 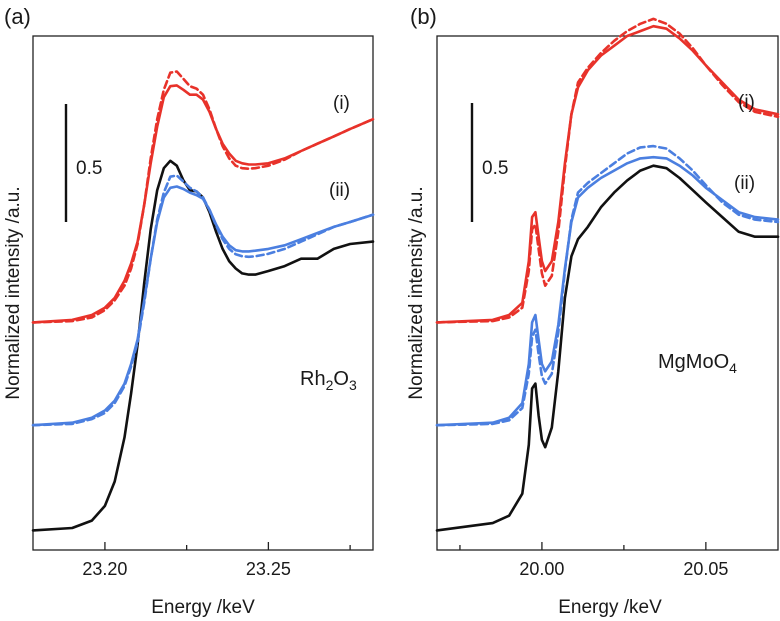 What do you see at coordinates (216, 560) in the screenshot?
I see `panel-a-xticks: 23.20 23.25` at bounding box center [216, 560].